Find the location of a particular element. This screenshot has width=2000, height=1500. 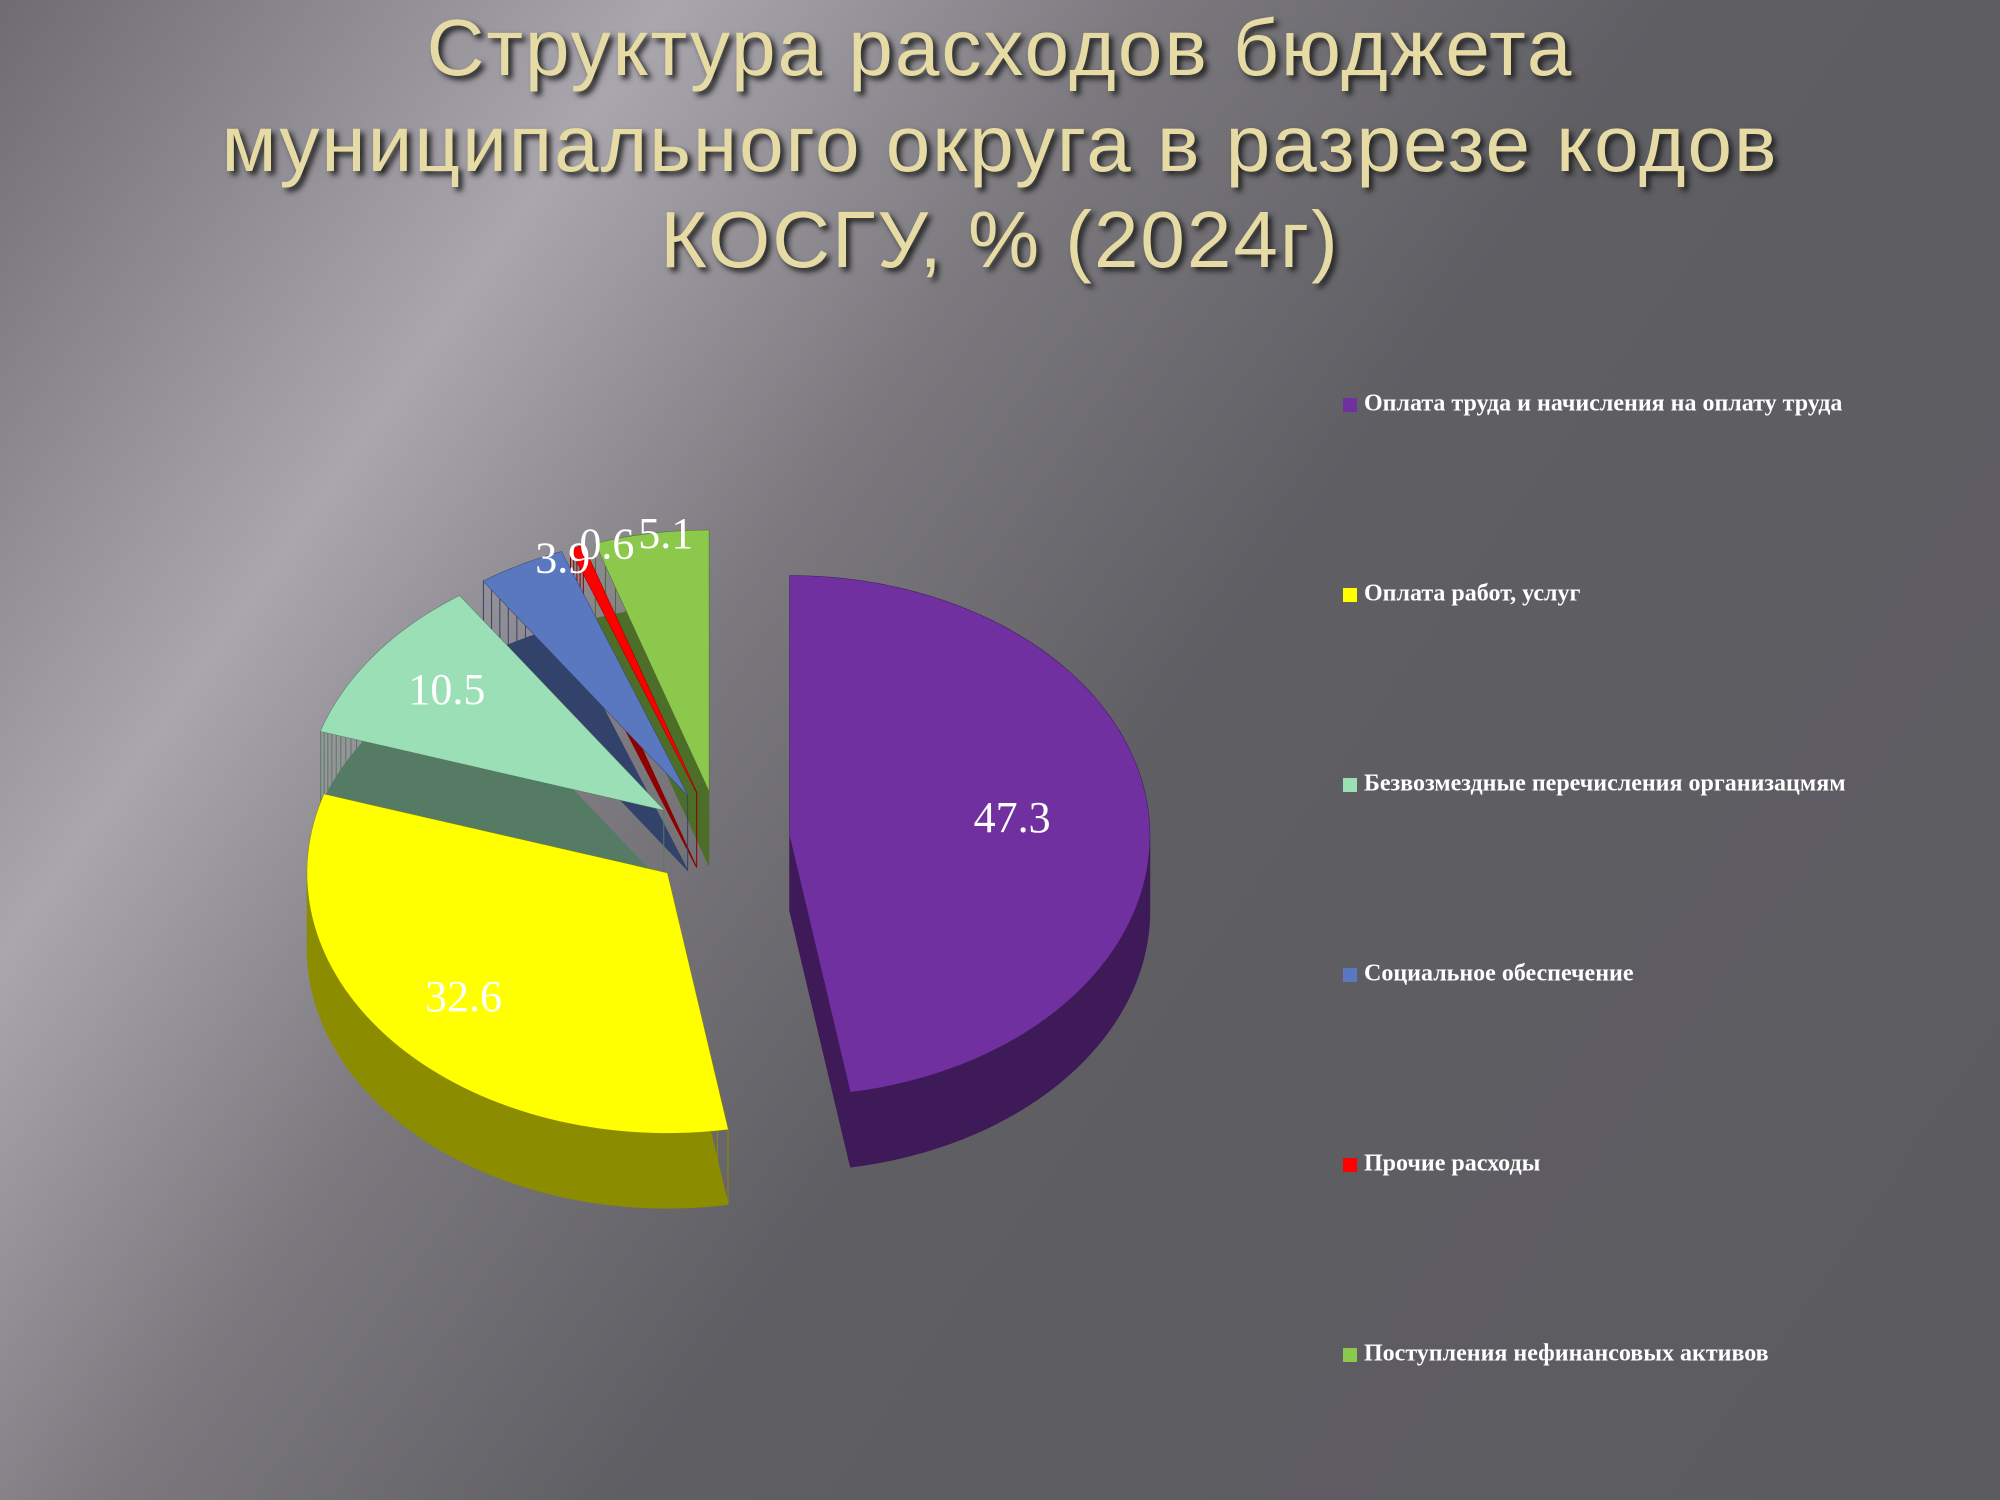

legend-label: Безвозмездные перечисления организацмям is located at coordinates (1605, 784).